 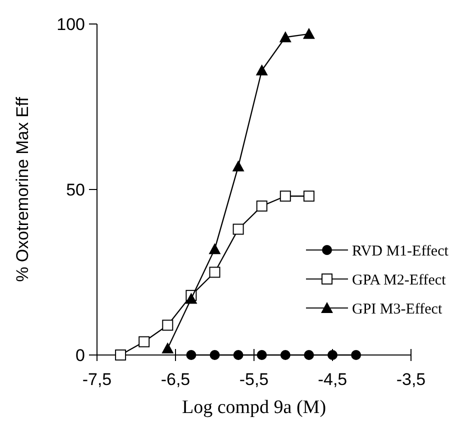 I want to click on y-tick-label: 0, so click(x=80, y=355).